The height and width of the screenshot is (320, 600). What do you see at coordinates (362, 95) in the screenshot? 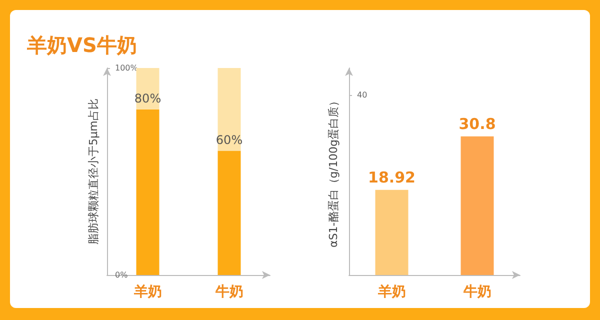
I see `y-tick-label: 40` at bounding box center [362, 95].